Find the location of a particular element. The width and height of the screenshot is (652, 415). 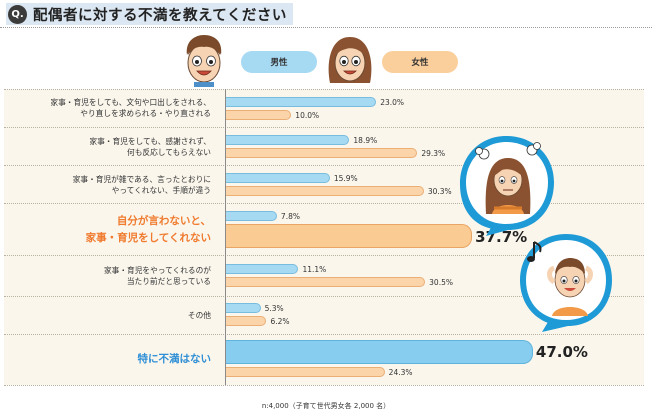

annoyed-woman-icon is located at coordinates (508, 186).